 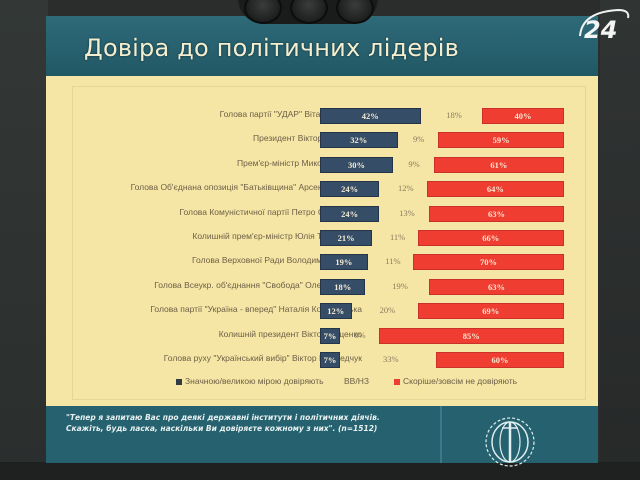 I want to click on legend-swatch-trust-icon, so click(x=179, y=381).